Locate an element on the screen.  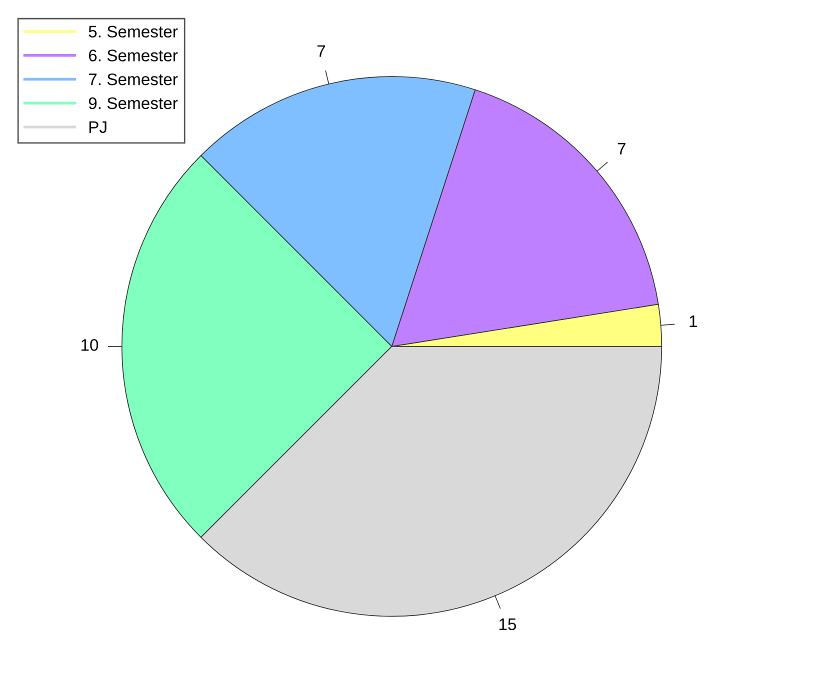
data-label: 10 is located at coordinates (90, 345).